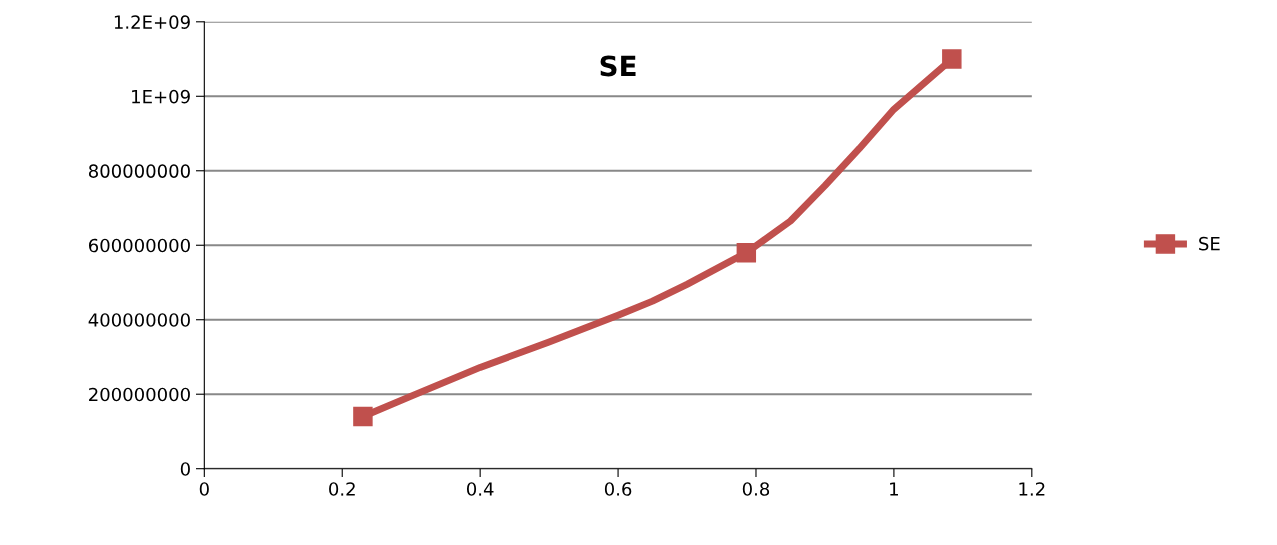  What do you see at coordinates (1032, 489) in the screenshot?
I see `x-tick-label: 1.2` at bounding box center [1032, 489].